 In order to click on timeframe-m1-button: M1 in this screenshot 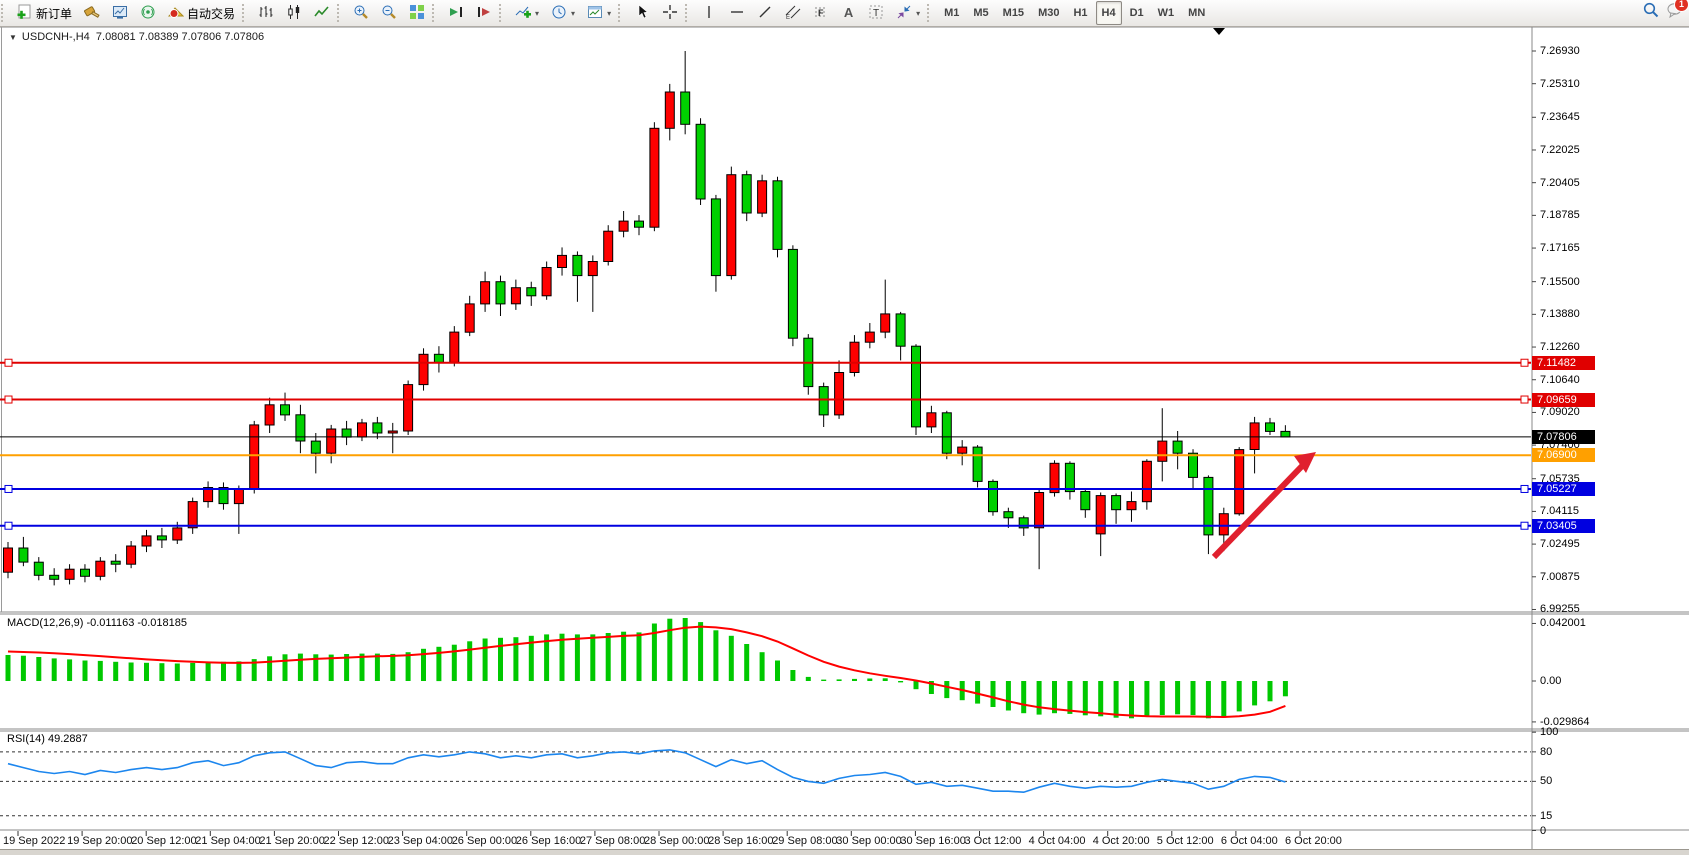, I will do `click(952, 13)`.